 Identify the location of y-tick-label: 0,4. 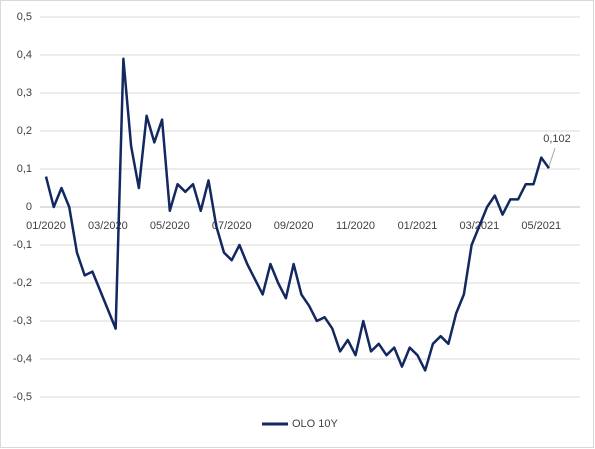
(24, 55).